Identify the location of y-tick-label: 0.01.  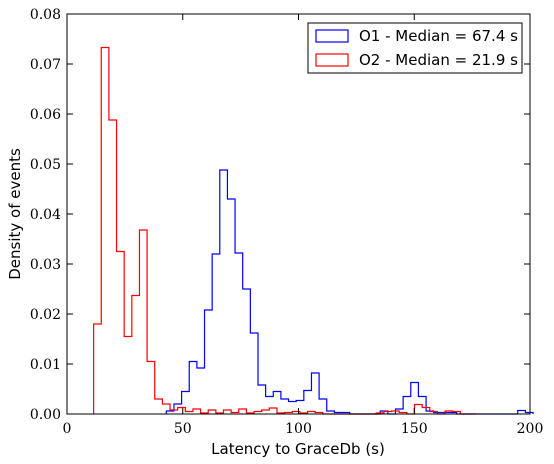
(45, 365).